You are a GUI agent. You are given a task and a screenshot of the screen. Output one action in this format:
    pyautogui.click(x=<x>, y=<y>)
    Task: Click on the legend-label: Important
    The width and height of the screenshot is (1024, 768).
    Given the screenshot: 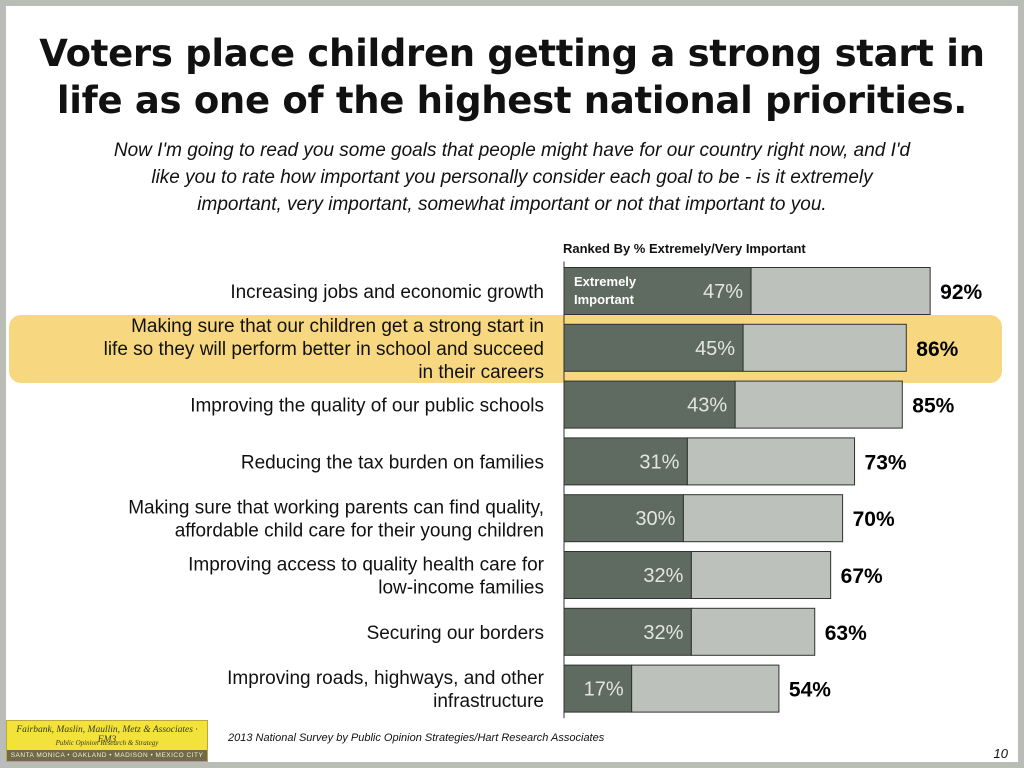 What is the action you would take?
    pyautogui.click(x=604, y=299)
    